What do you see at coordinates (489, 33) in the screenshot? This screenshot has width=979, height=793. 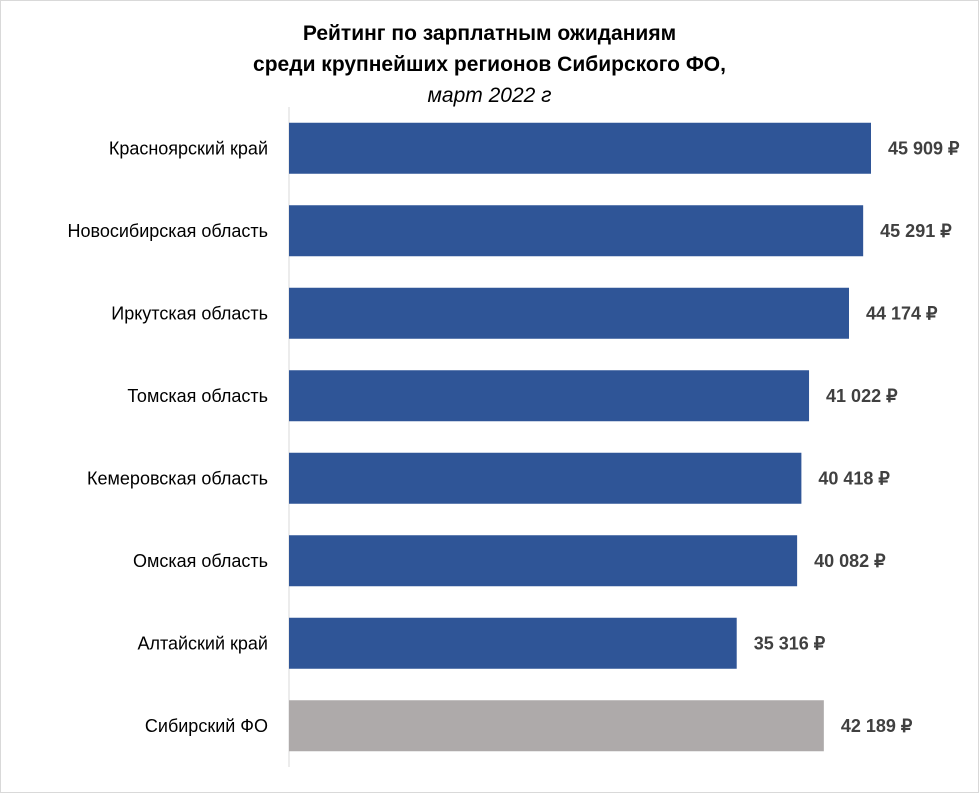 I see `chart-title-line-1: Рейтинг по зарплатным ожиданиям` at bounding box center [489, 33].